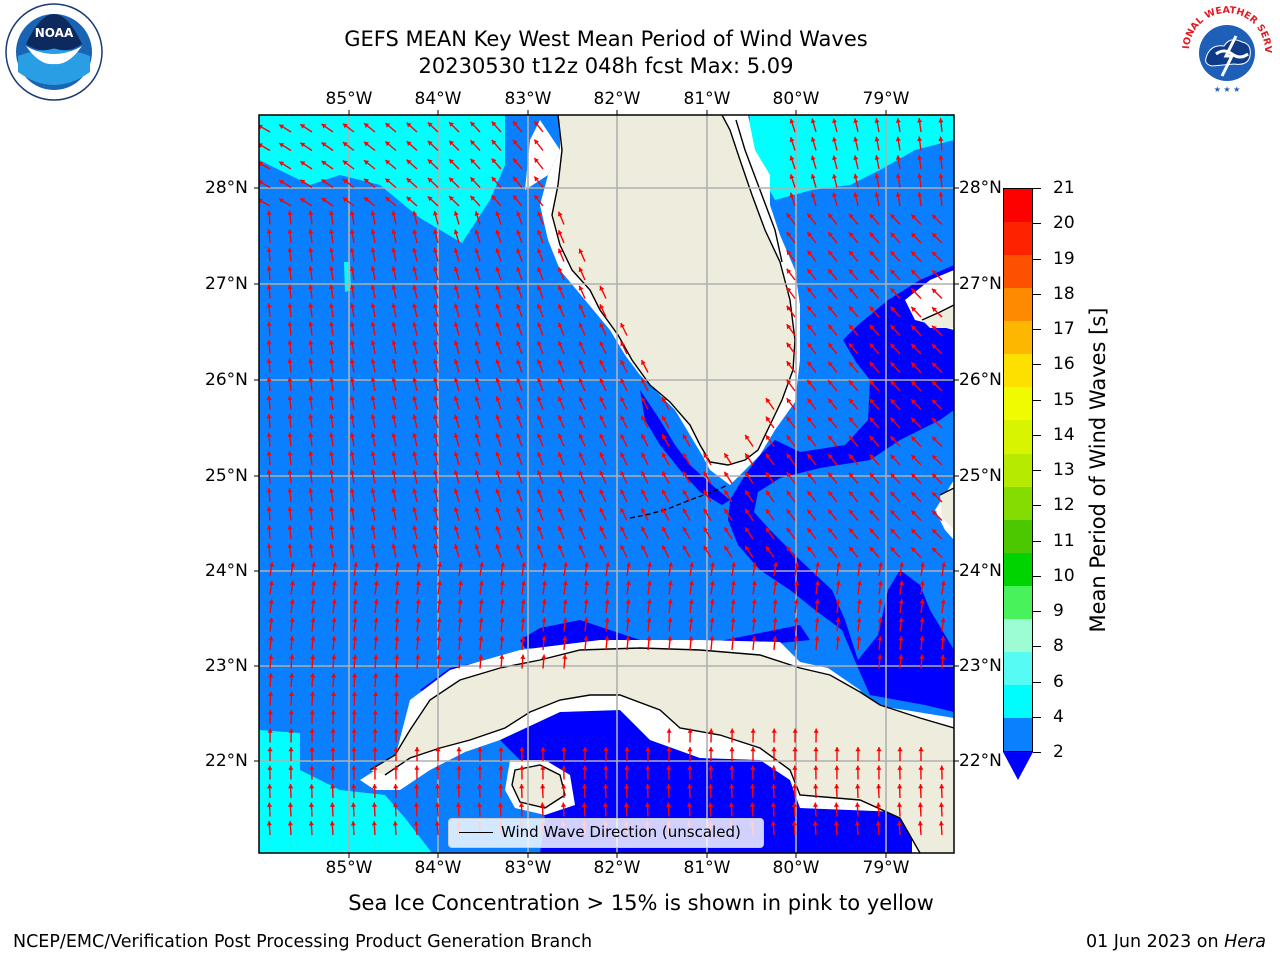 This screenshot has width=1280, height=960. Describe the element at coordinates (226, 571) in the screenshot. I see `lat-label-left: 24°N` at that location.